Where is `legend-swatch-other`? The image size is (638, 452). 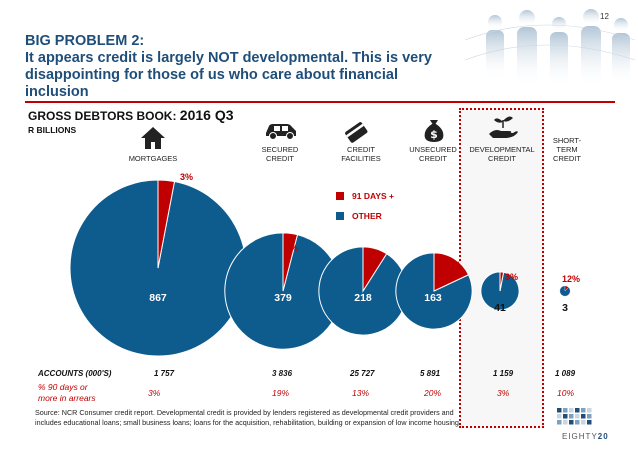
legend-swatch-other is located at coordinates (340, 216).